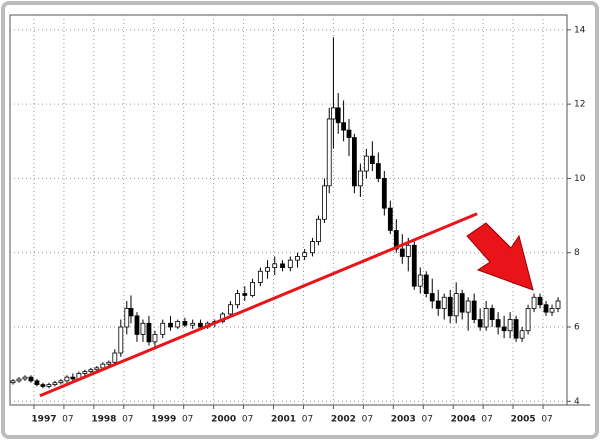 The image size is (600, 440). I want to click on x-tick-label: 2000, so click(223, 420).